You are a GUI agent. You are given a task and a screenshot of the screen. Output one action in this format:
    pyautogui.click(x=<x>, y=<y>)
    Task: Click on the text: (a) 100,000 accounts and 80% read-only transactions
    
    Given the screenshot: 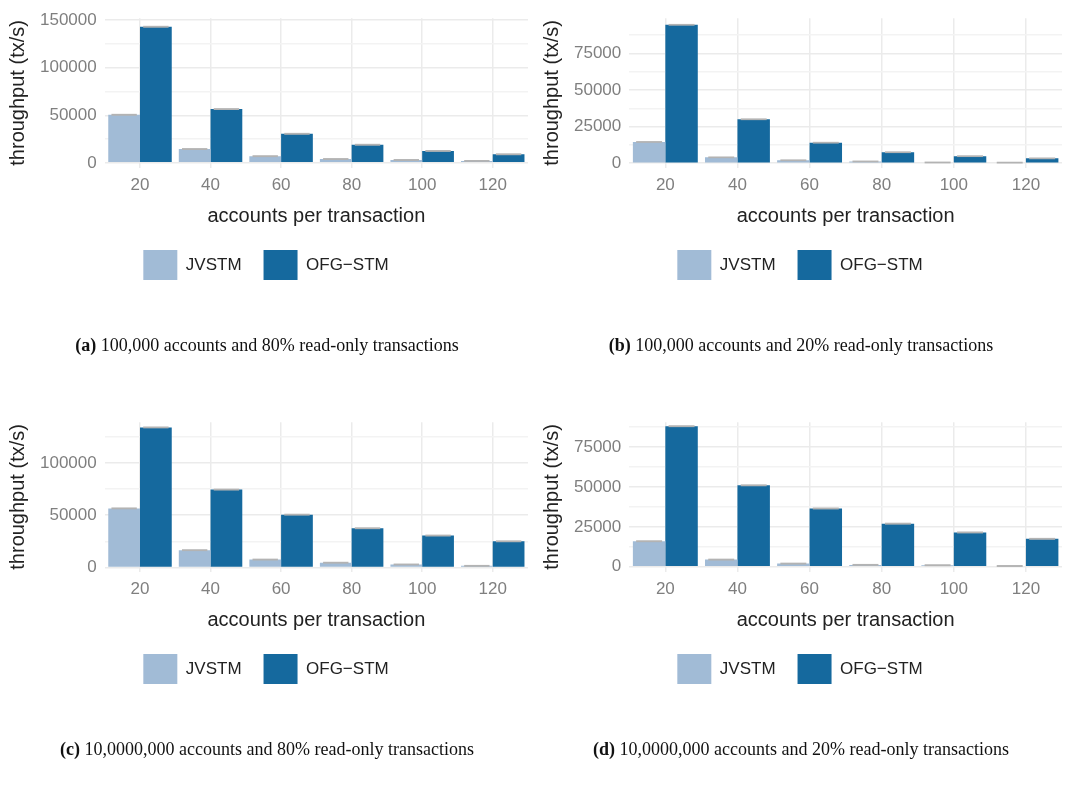 What is the action you would take?
    pyautogui.click(x=267, y=345)
    